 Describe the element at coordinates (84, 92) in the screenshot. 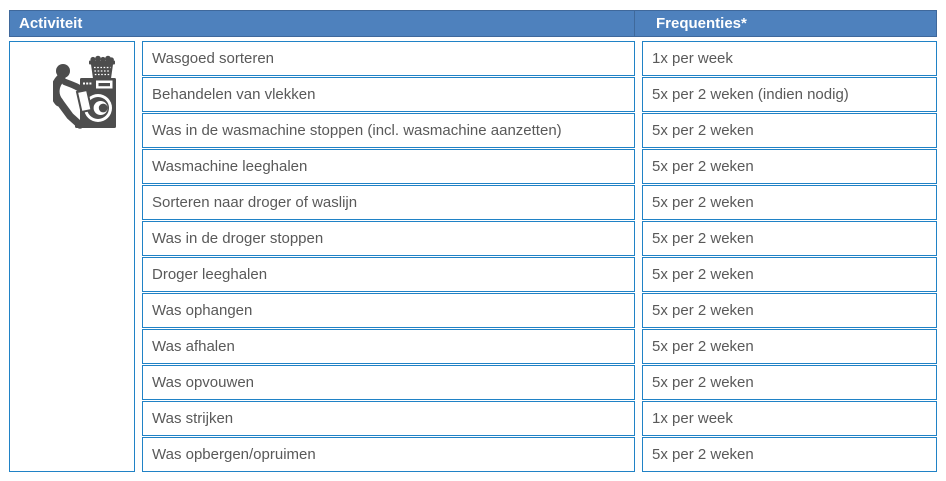

I see `laundry-washing-machine-icon` at that location.